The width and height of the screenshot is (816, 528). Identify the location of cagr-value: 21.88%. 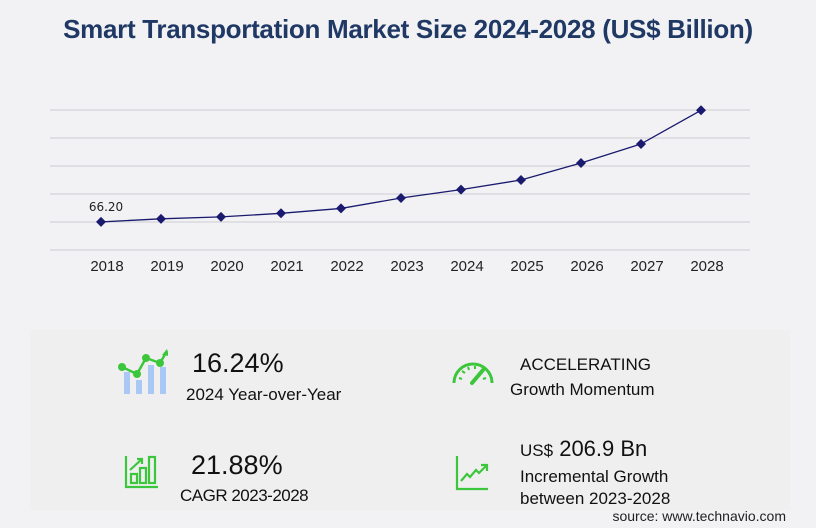
(237, 465).